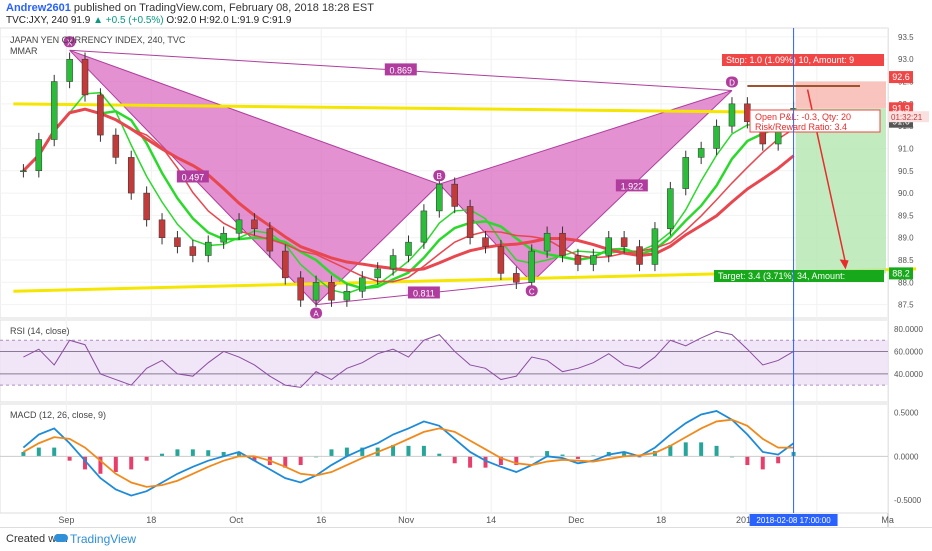  I want to click on price-tick-label: 87.5, so click(906, 305).